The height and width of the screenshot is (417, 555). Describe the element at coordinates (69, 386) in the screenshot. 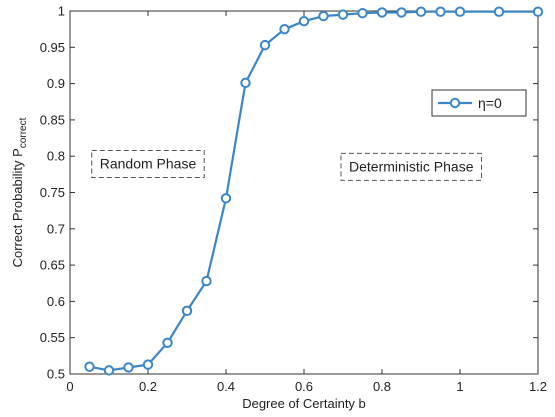

I see `x-tick-label: 0` at that location.